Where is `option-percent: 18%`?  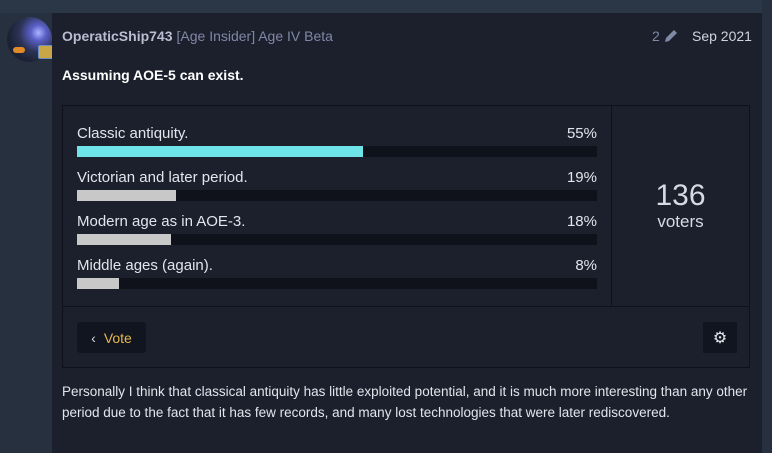
option-percent: 18% is located at coordinates (581, 221).